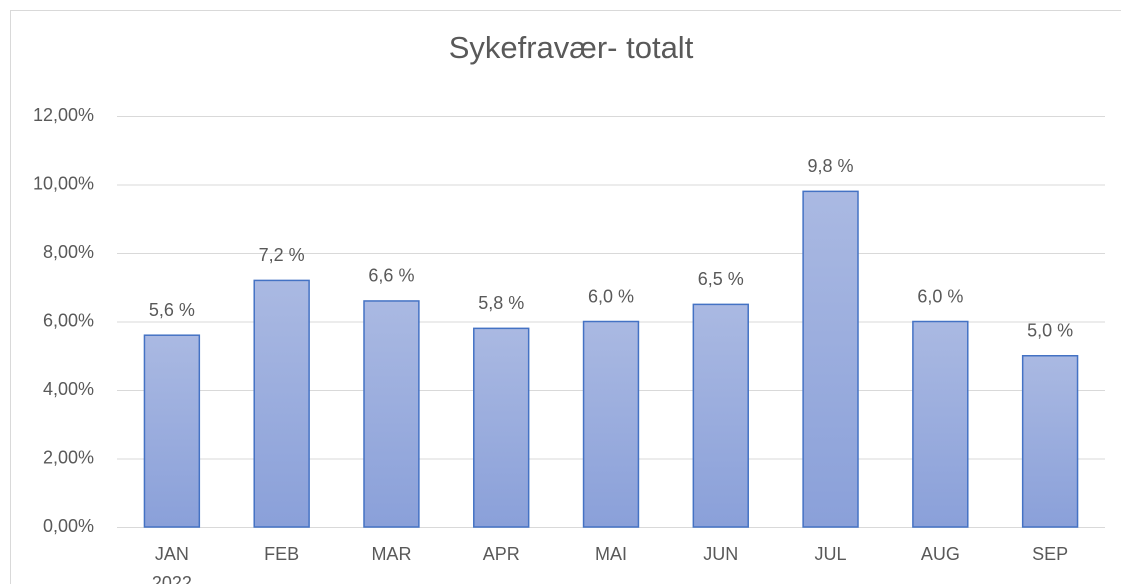 The height and width of the screenshot is (584, 1121). I want to click on x-tick-label: JUL, so click(831, 554).